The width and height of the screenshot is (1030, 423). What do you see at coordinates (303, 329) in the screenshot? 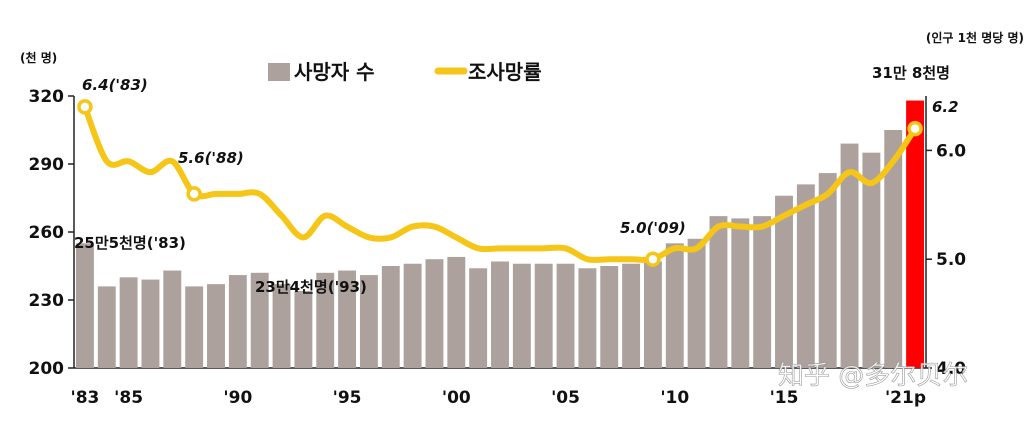
I see `bar-'93` at bounding box center [303, 329].